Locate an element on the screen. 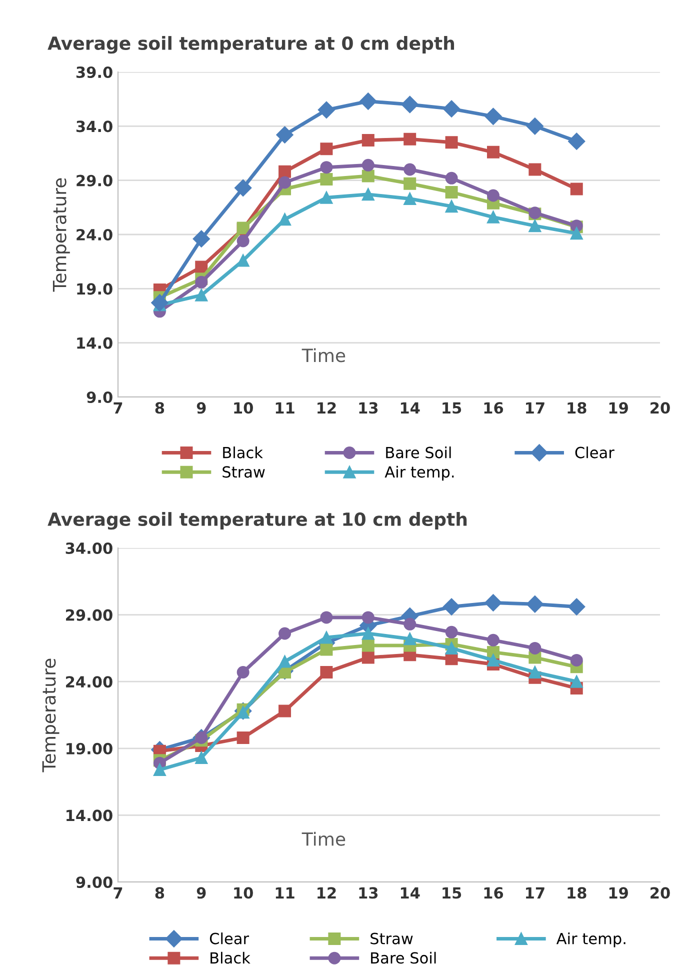  legend-label: Black is located at coordinates (243, 452).